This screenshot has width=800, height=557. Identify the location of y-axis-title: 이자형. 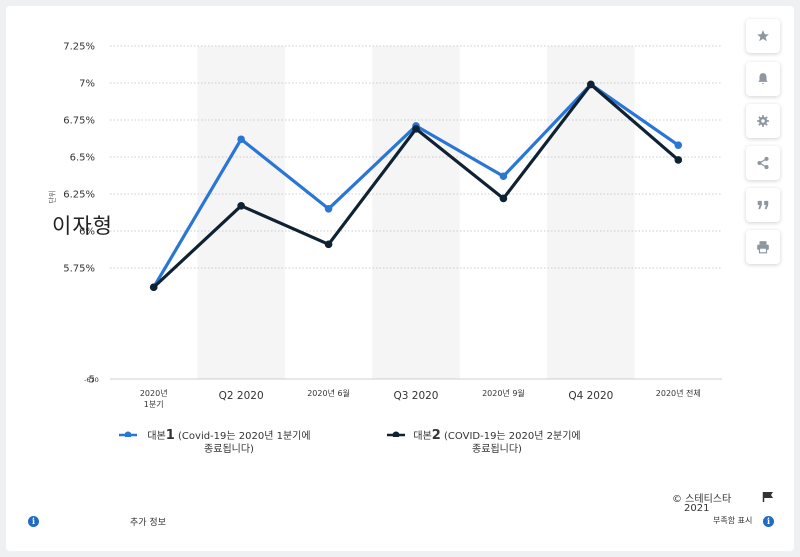
(82, 226).